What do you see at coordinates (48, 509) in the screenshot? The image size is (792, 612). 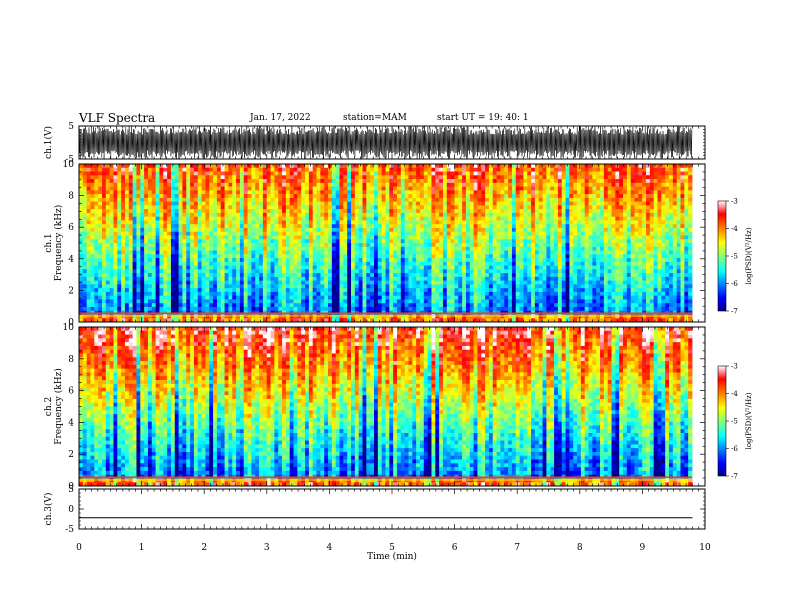 I see `ch3-waveform-ylabel: ch.3(V)` at bounding box center [48, 509].